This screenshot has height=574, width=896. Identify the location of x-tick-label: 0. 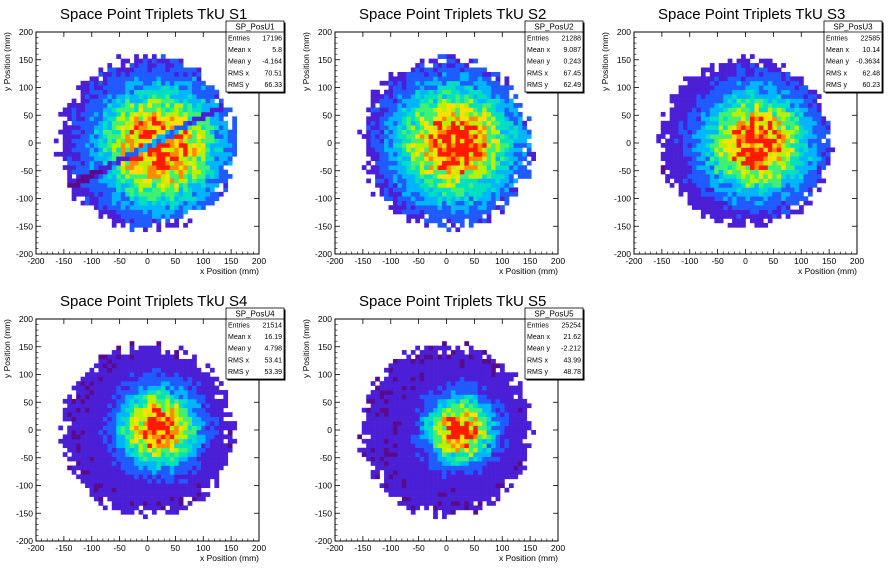
(745, 261).